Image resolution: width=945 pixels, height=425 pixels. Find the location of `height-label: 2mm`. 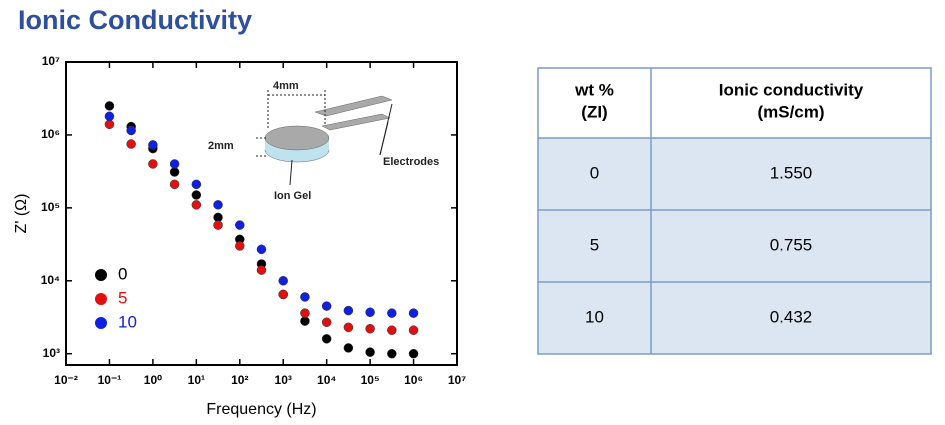

height-label: 2mm is located at coordinates (221, 146).